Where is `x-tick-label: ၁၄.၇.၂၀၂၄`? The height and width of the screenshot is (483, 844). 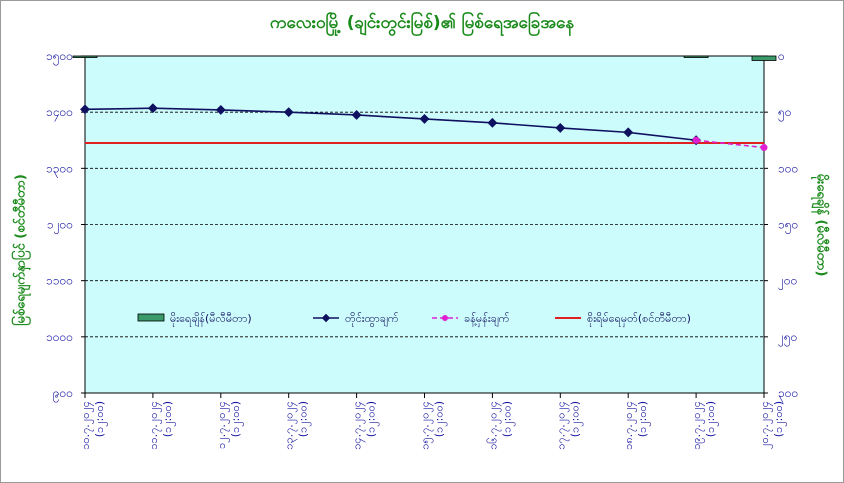
x-tick-label: ၁၄.၇.၂၀၂၄ is located at coordinates (358, 425).